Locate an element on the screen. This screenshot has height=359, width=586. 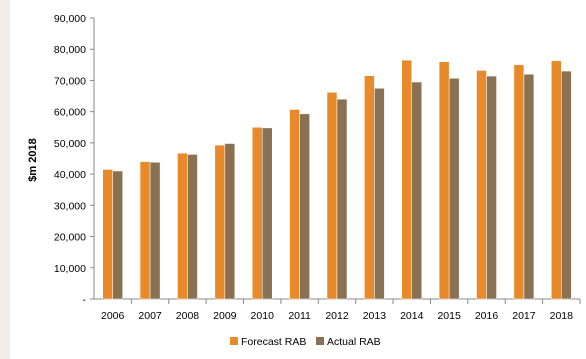
legend-swatch-actual is located at coordinates (320, 341).